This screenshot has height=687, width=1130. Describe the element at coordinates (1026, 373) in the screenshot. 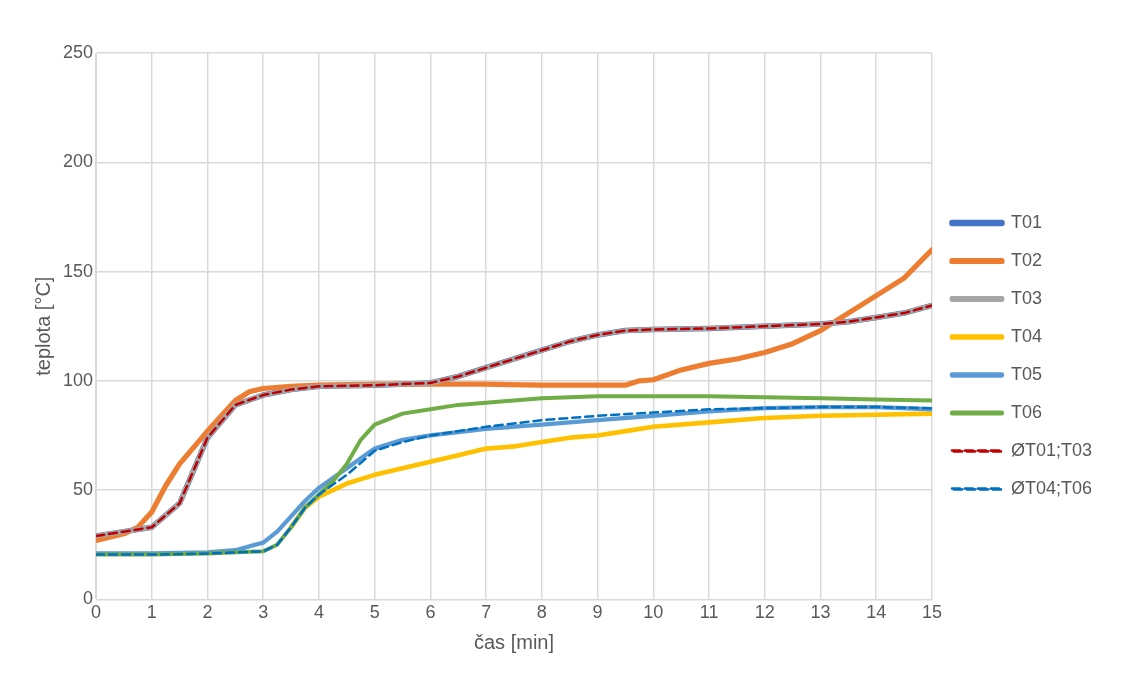

I see `legend-label: T05` at that location.